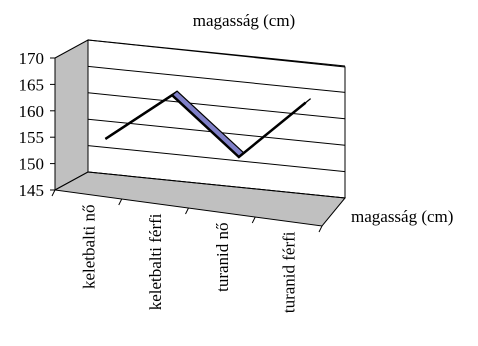 The width and height of the screenshot is (478, 346). I want to click on series-line, so click(205, 126).